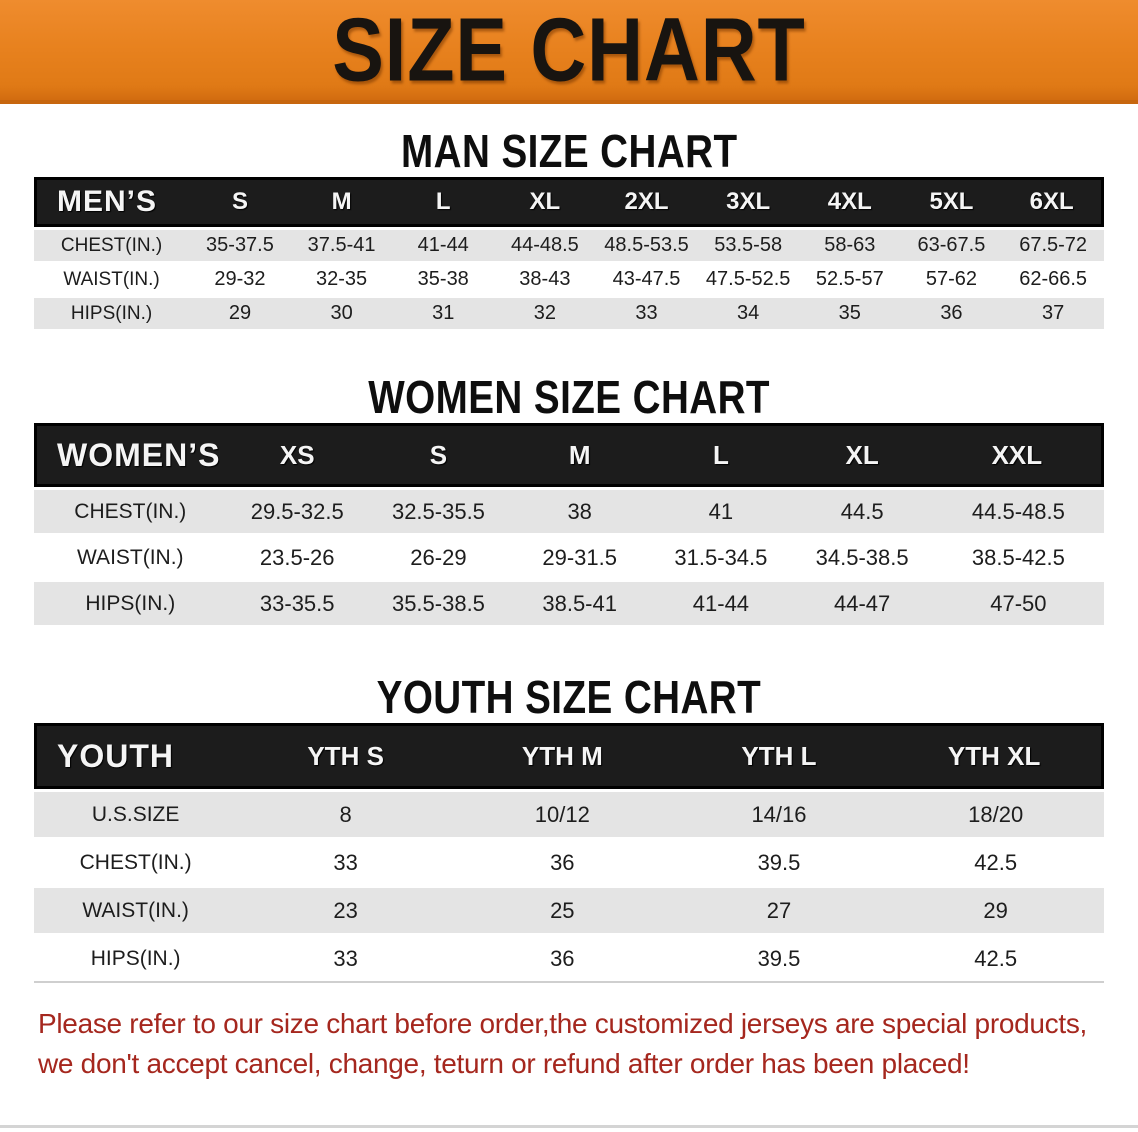 This screenshot has height=1132, width=1138. I want to click on youth-ussize-row: U.S.SIZE 8 10/12 14/16 18/20, so click(569, 814).